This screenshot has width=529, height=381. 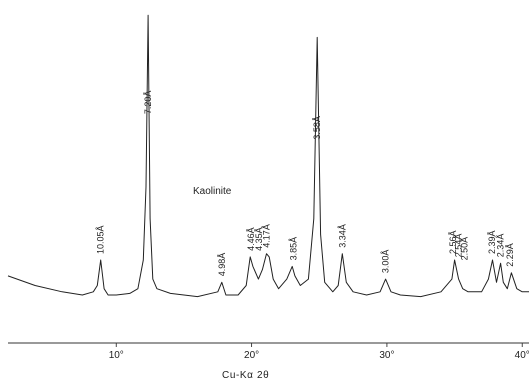 What do you see at coordinates (465, 249) in the screenshot?
I see `peak-label: 2.50Å` at bounding box center [465, 249].